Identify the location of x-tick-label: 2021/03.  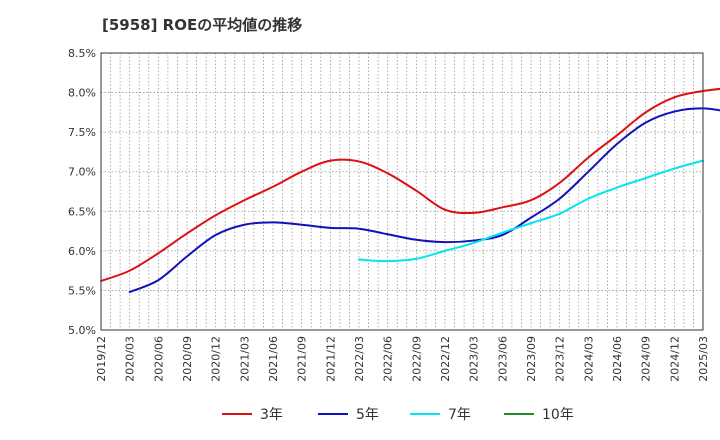
(244, 359).